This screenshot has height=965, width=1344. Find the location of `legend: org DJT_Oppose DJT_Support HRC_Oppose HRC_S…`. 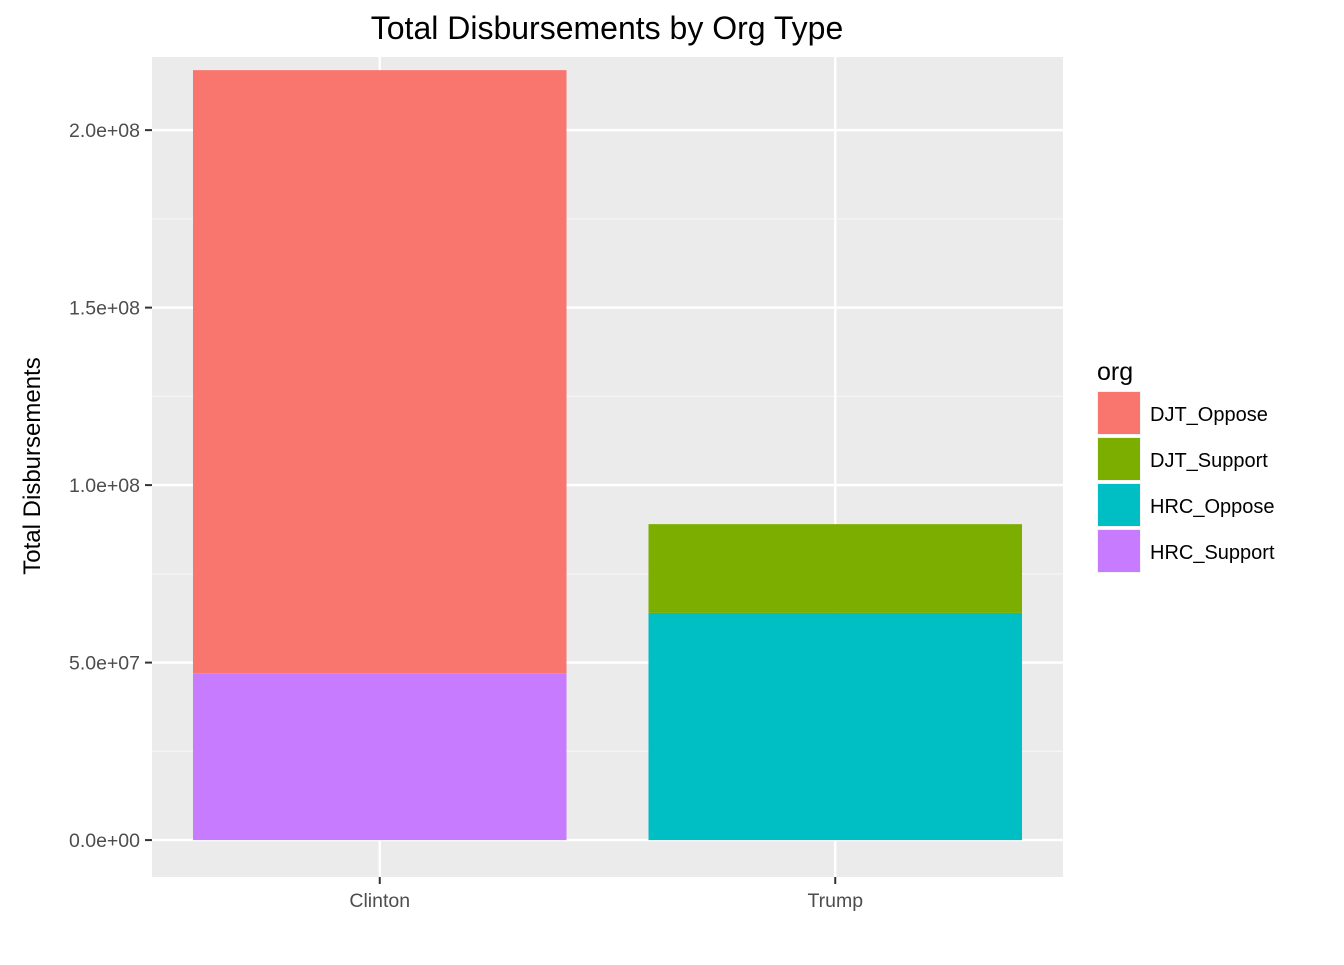

legend: org DJT_Oppose DJT_Support HRC_Oppose HRC_S… is located at coordinates (1186, 465).